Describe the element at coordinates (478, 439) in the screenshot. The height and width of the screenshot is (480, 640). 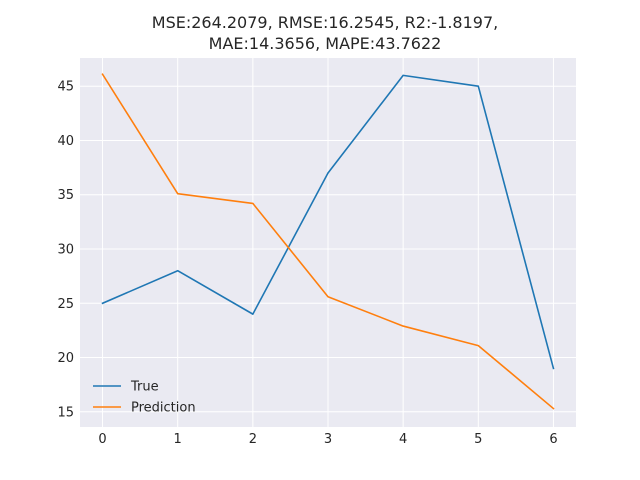
I see `x-tick-label: 5` at that location.